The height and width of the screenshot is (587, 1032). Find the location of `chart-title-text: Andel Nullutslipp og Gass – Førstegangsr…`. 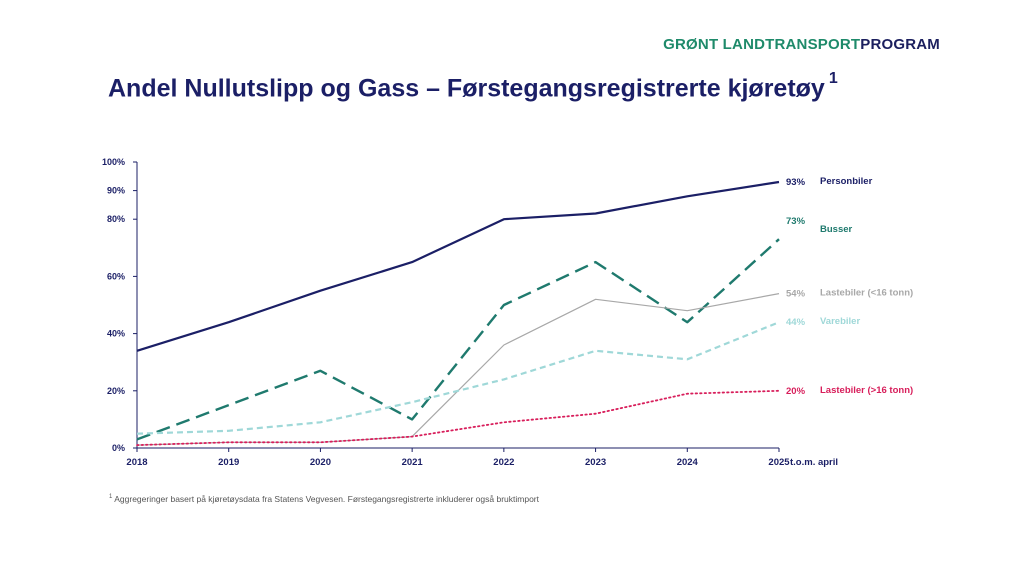

chart-title-text: Andel Nullutslipp og Gass – Førstegangsr… is located at coordinates (466, 88).